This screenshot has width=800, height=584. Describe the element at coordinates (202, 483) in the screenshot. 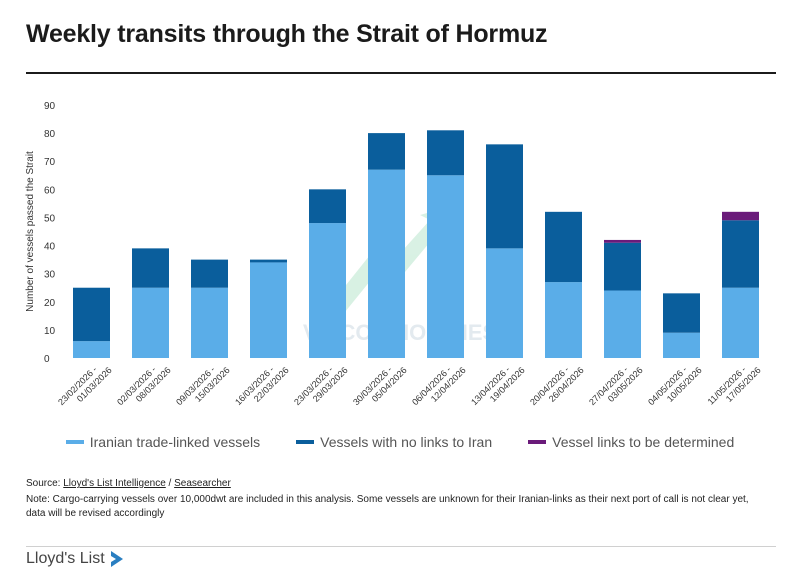

I see `source-link-seasearcher: Seasearcher` at that location.